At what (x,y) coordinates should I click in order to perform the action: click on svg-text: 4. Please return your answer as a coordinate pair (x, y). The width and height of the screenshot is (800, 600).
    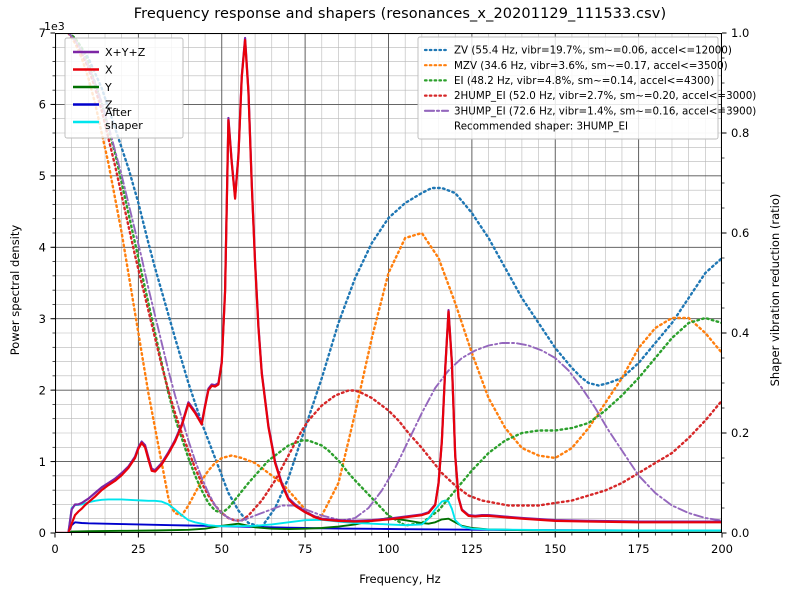
    Looking at the image, I should click on (42, 247).